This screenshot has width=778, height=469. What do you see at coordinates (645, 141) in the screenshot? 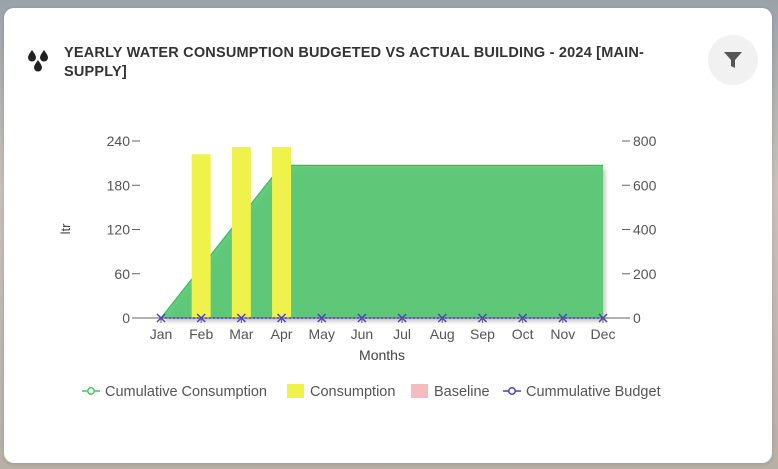
I see `y2-tick-label: 800` at bounding box center [645, 141].